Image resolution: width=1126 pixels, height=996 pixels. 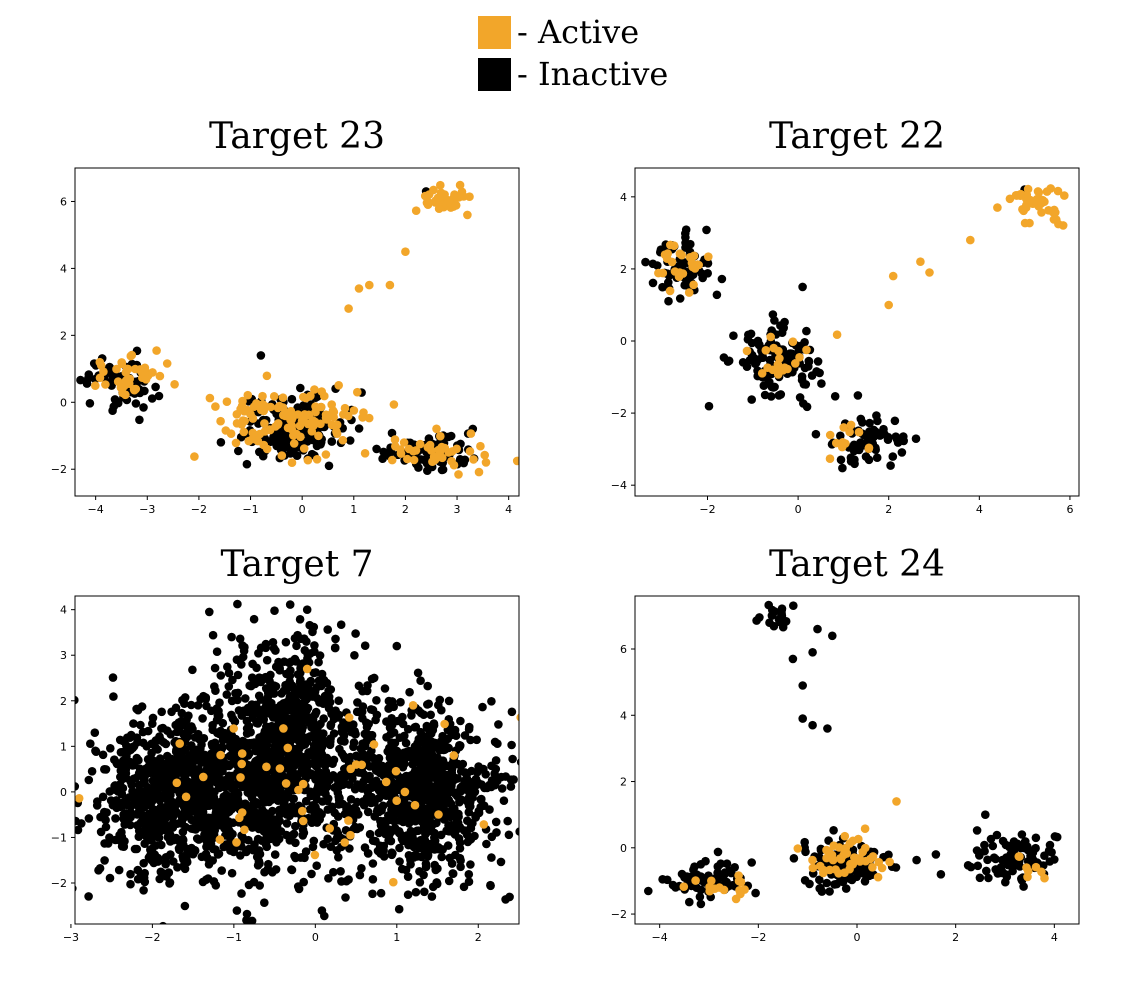 I want to click on y-tick-label: 3, so click(x=63, y=655).